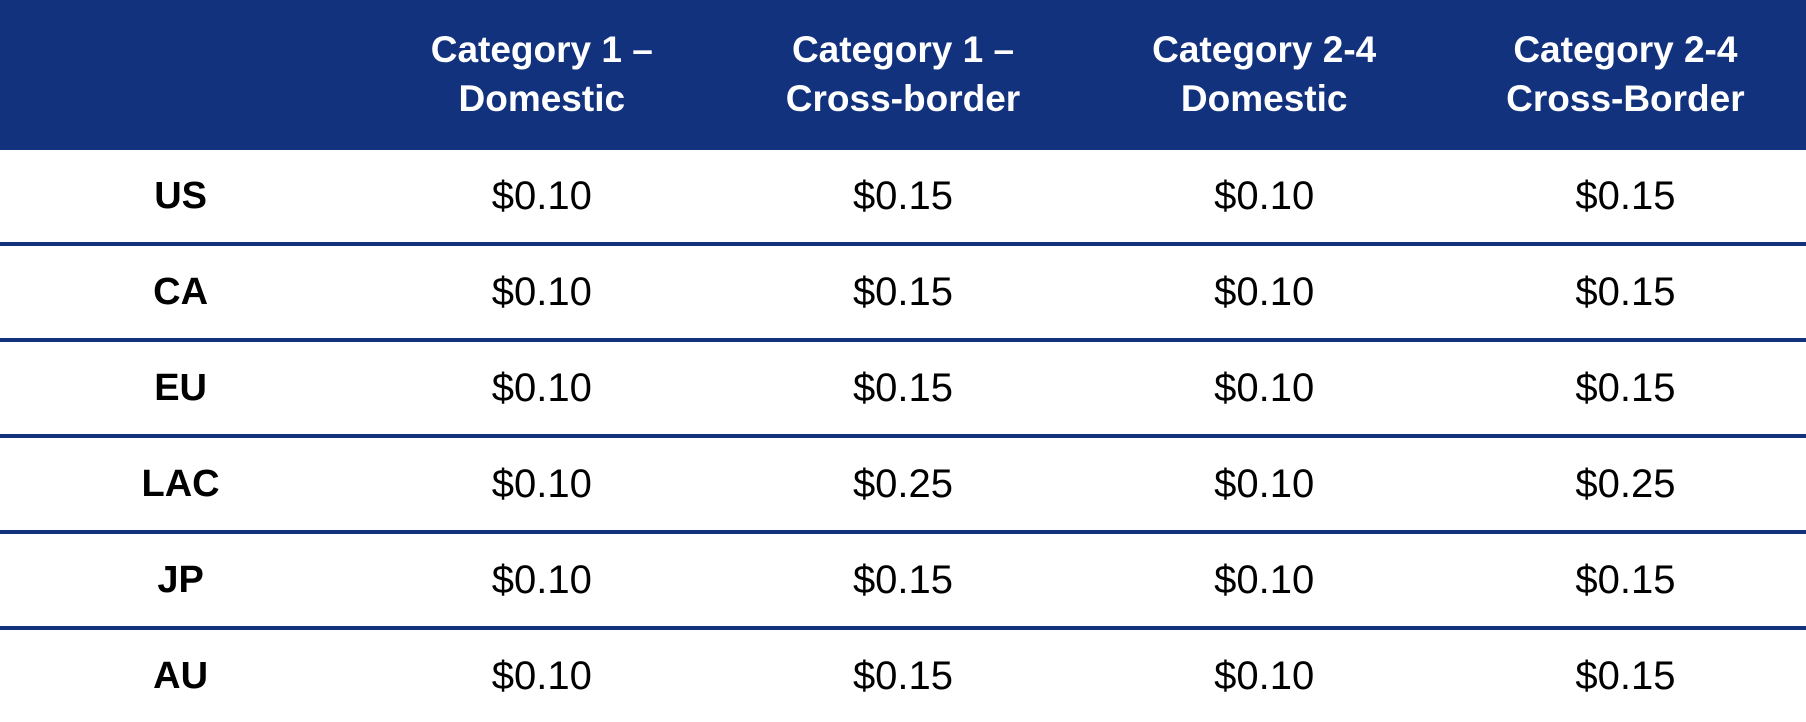 The width and height of the screenshot is (1806, 722). What do you see at coordinates (1625, 74) in the screenshot?
I see `header-cell-category24-crossborder: Category 2-4 Cross-Border` at bounding box center [1625, 74].